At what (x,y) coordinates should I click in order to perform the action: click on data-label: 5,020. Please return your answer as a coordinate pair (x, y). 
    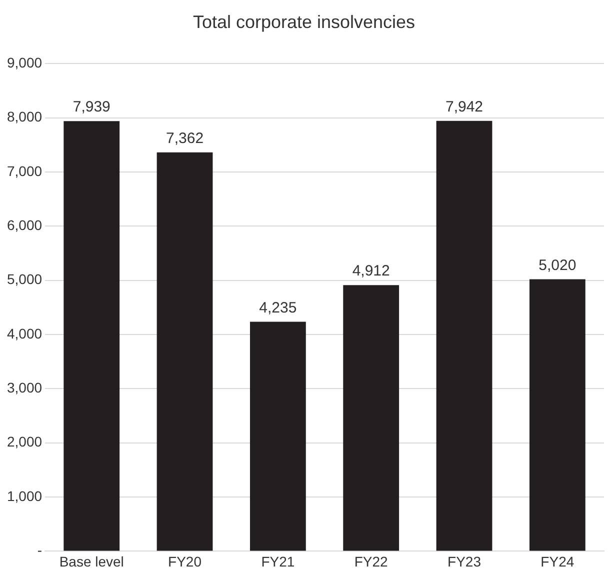
    Looking at the image, I should click on (557, 265).